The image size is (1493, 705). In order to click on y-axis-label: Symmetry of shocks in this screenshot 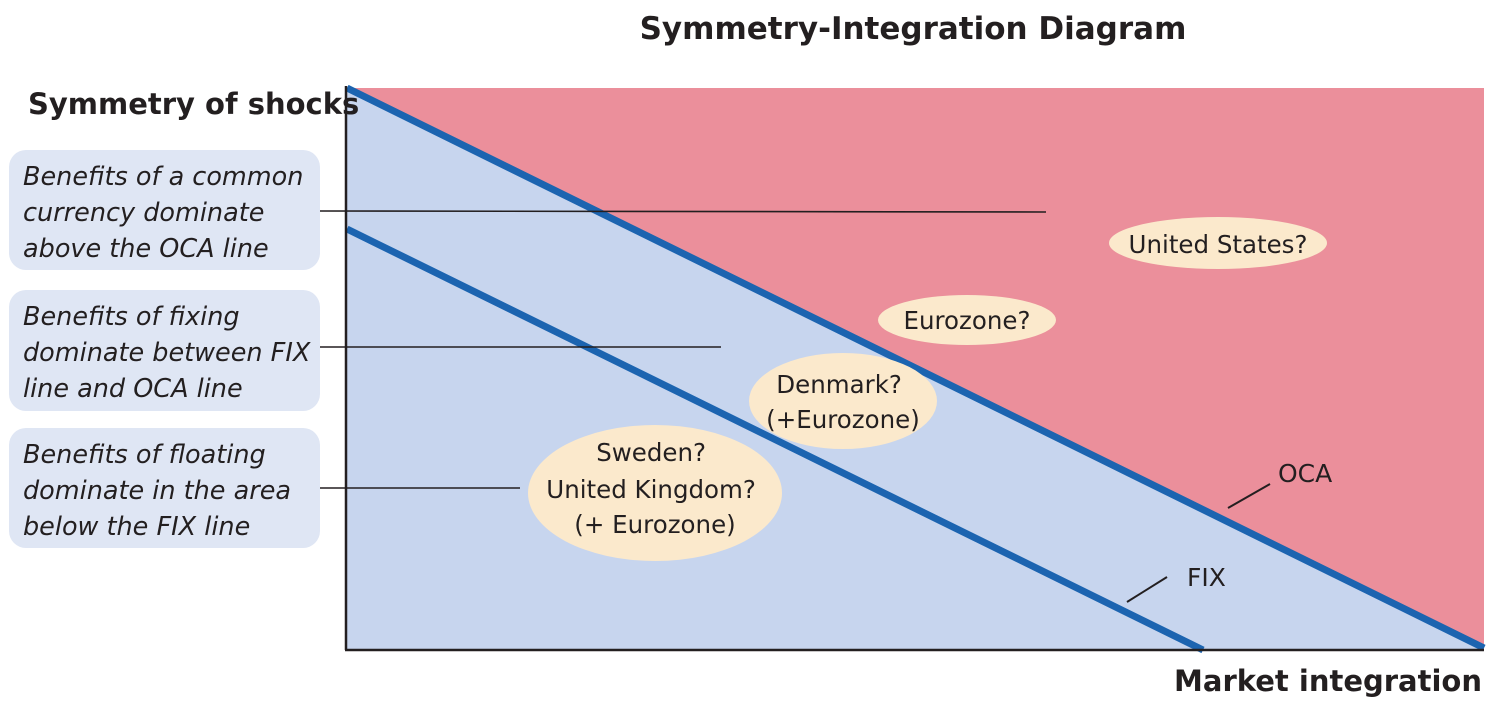, I will do `click(193, 104)`.